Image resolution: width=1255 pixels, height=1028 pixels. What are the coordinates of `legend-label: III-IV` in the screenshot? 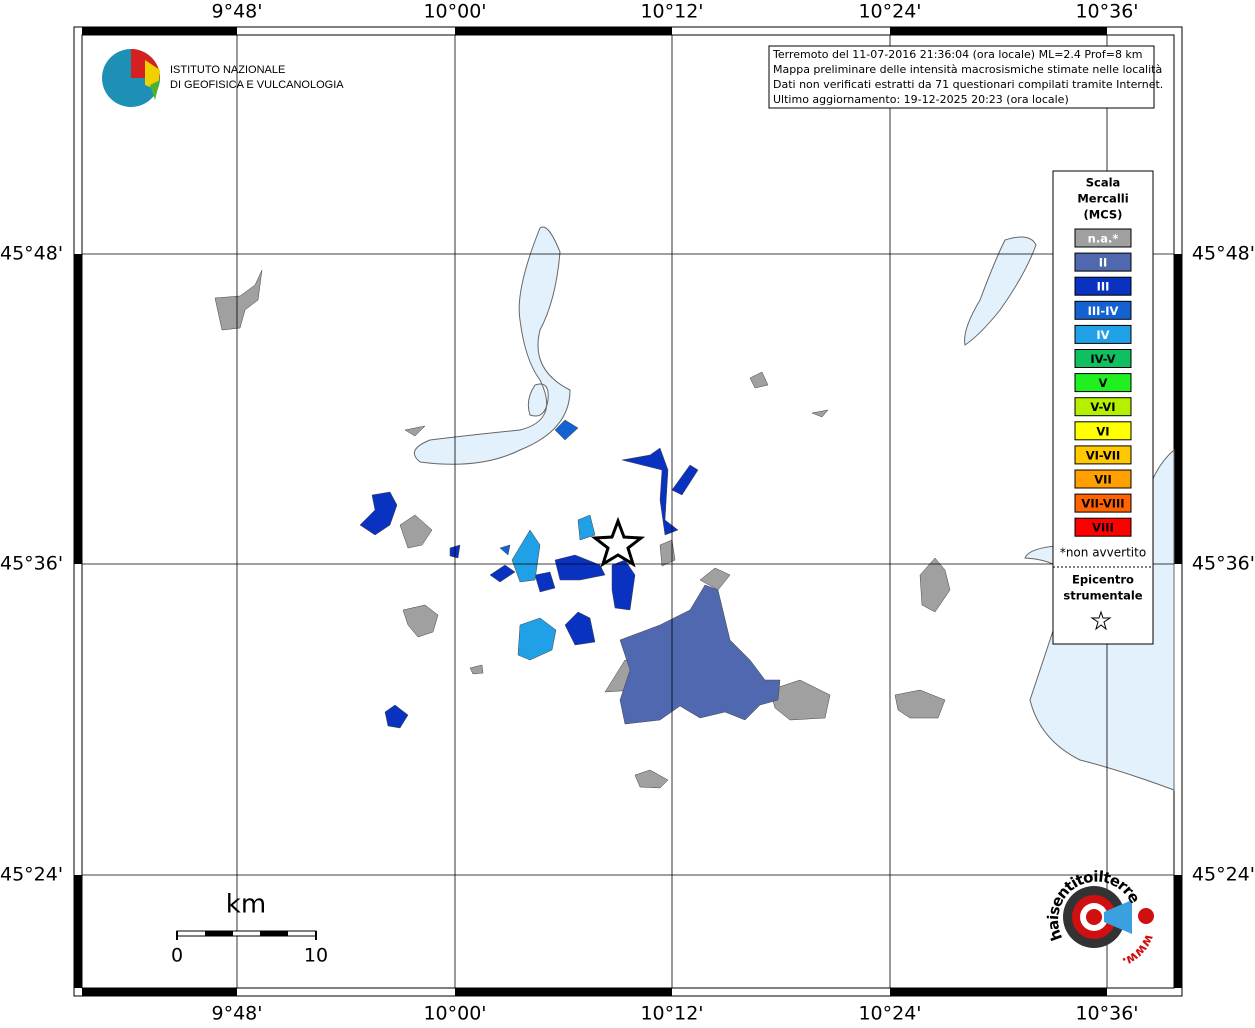 It's located at (1103, 311).